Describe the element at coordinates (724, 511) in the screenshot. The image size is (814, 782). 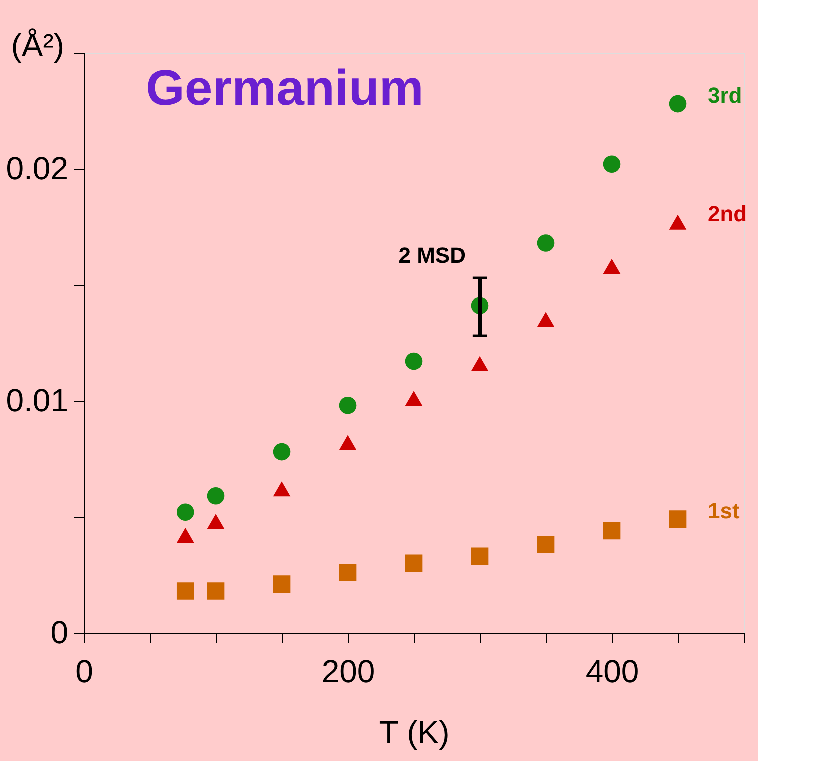
I see `series-label: 1st` at that location.